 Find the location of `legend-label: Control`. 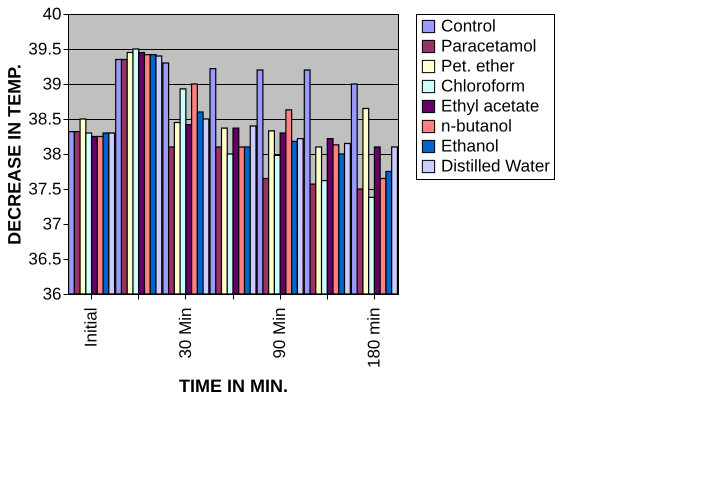

legend-label: Control is located at coordinates (468, 26).